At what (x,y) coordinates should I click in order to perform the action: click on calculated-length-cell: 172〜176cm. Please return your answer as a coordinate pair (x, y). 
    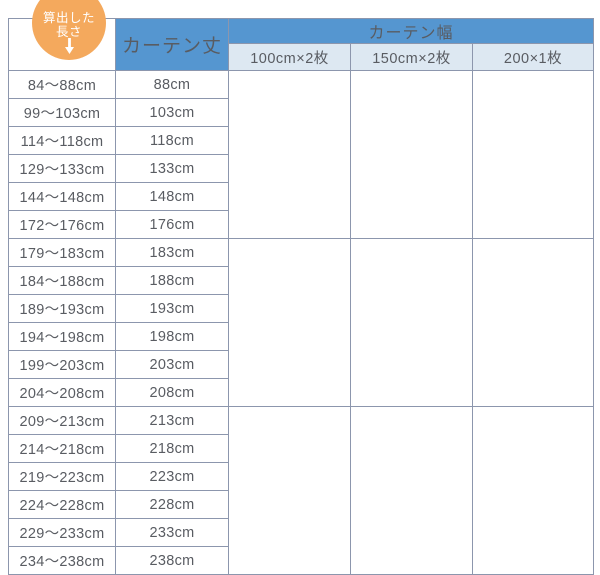
    Looking at the image, I should click on (62, 224).